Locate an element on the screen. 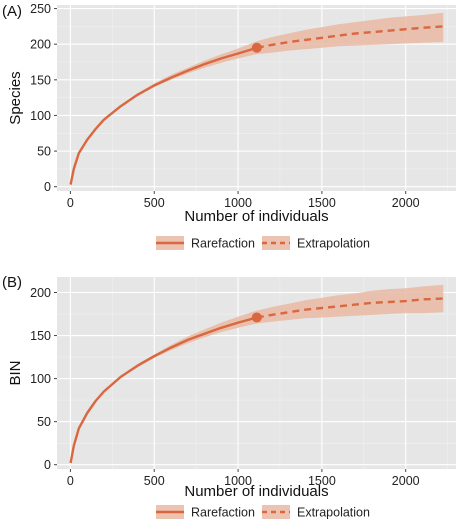 This screenshot has width=474, height=526. y-axis-title: Species is located at coordinates (15, 97).